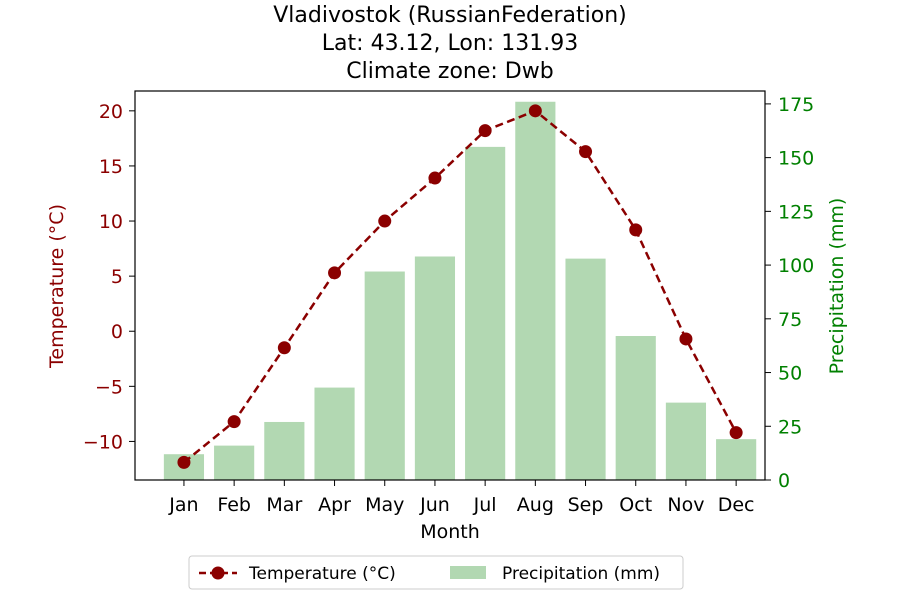  What do you see at coordinates (784, 481) in the screenshot?
I see `right-y-tick-label: 0` at bounding box center [784, 481].